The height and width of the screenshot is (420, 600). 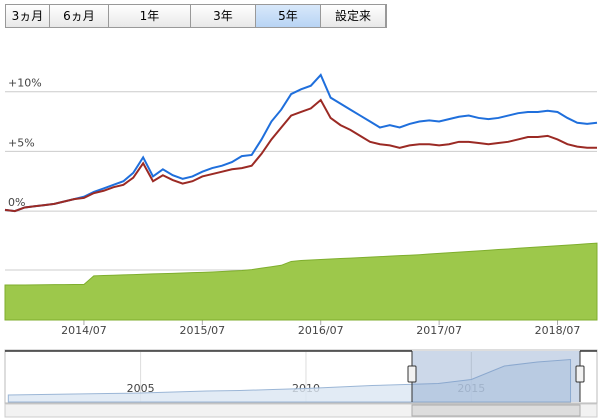 I want to click on scrollbar-thumb, so click(x=496, y=410).